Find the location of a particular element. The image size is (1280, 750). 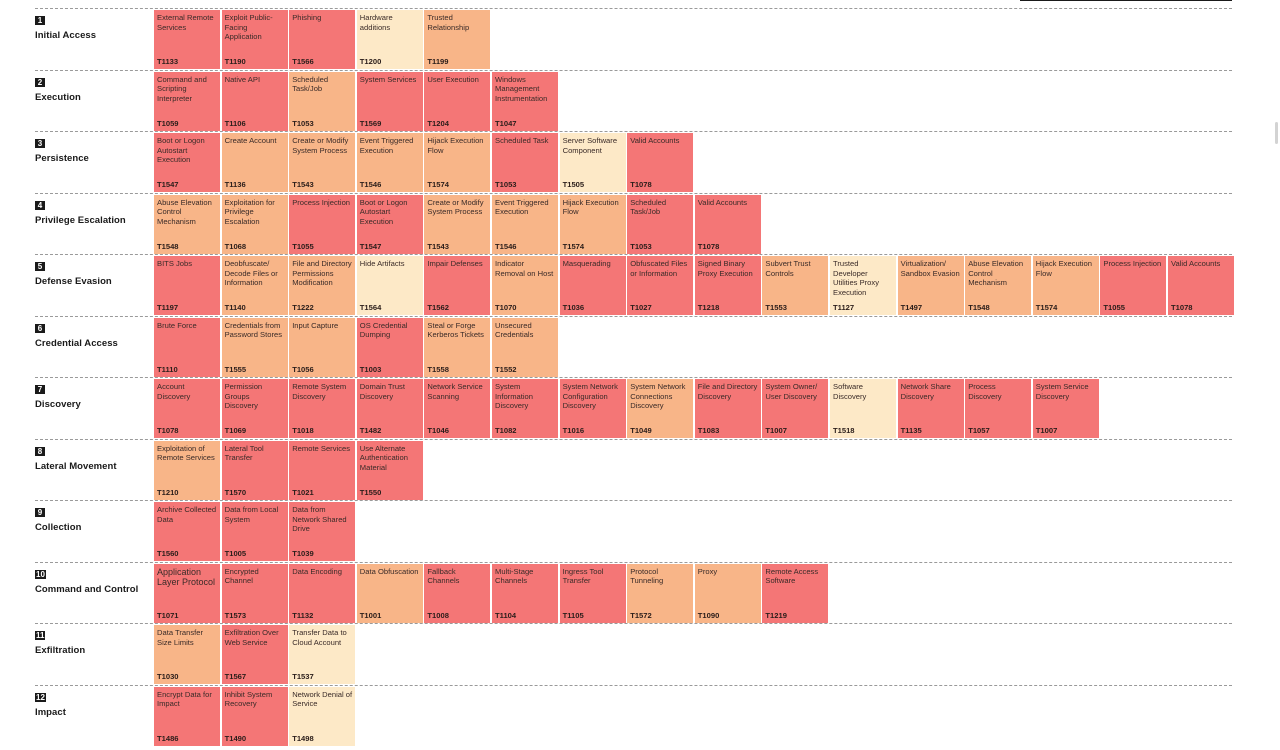

technique-card: Trusted Relationship T1199 is located at coordinates (457, 39).